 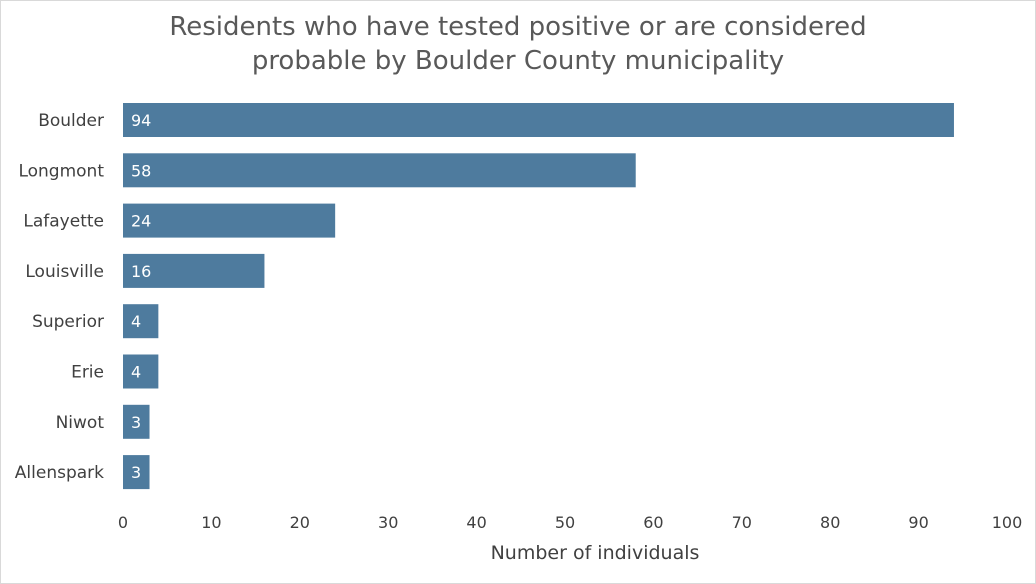 What do you see at coordinates (141, 221) in the screenshot?
I see `bar-value-label-lafayette: 24` at bounding box center [141, 221].